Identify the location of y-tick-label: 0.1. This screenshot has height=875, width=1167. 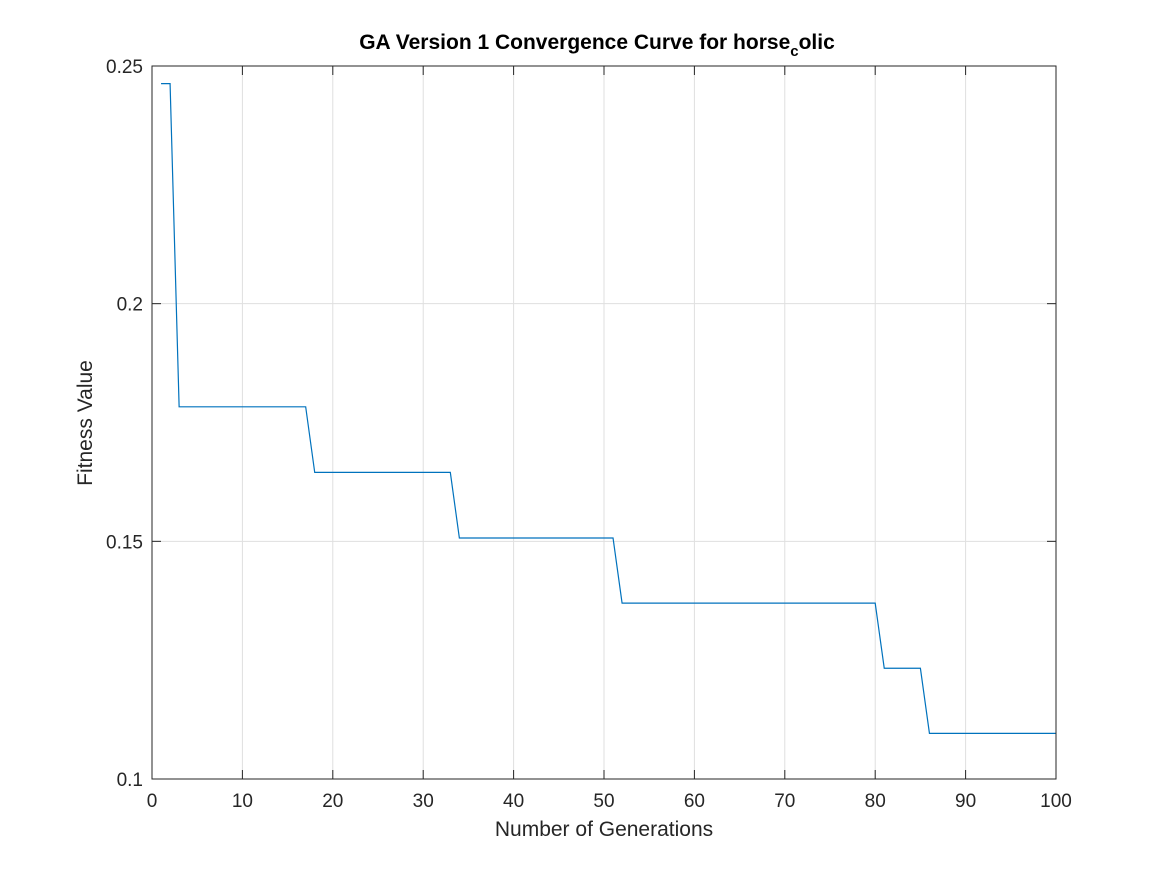
(130, 780).